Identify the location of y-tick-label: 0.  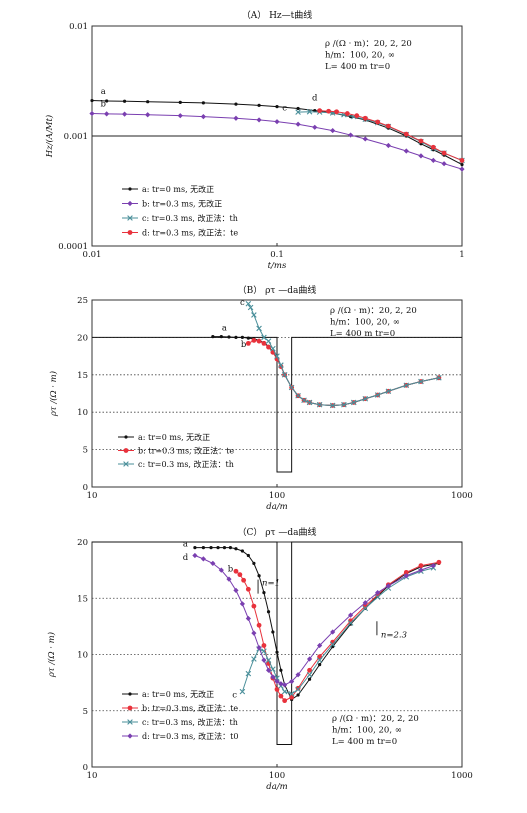
(85, 488).